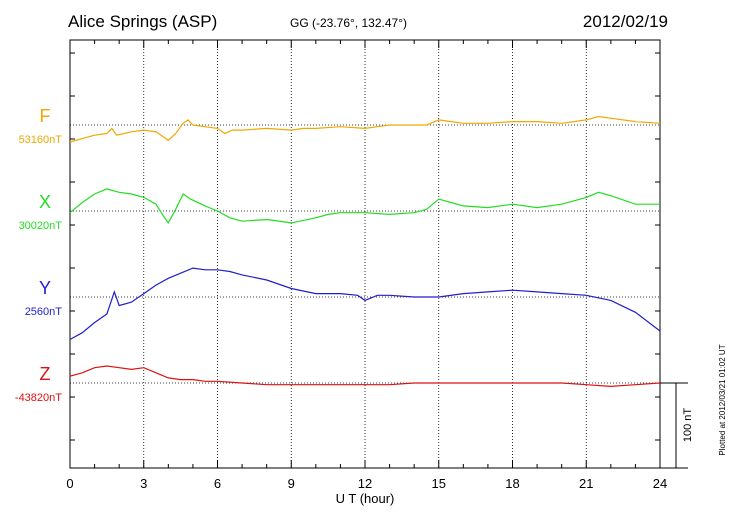  Describe the element at coordinates (688, 425) in the screenshot. I see `scale-bar-label: 100 nT` at that location.